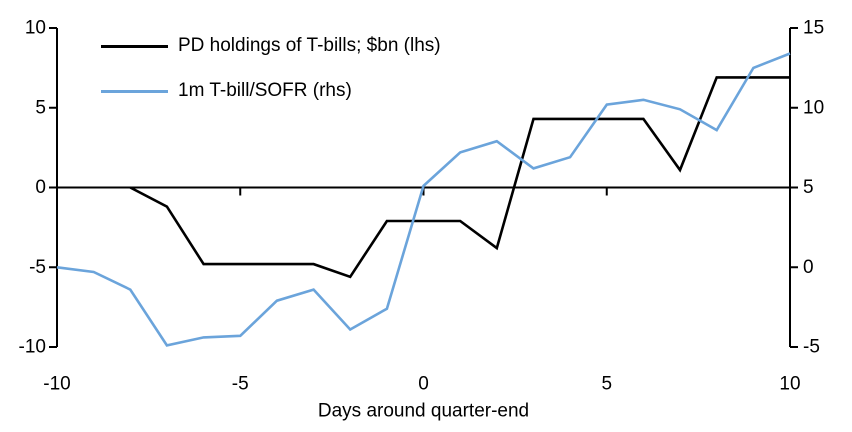  What do you see at coordinates (423, 411) in the screenshot?
I see `x-axis-title: Days around quarter-end` at bounding box center [423, 411].